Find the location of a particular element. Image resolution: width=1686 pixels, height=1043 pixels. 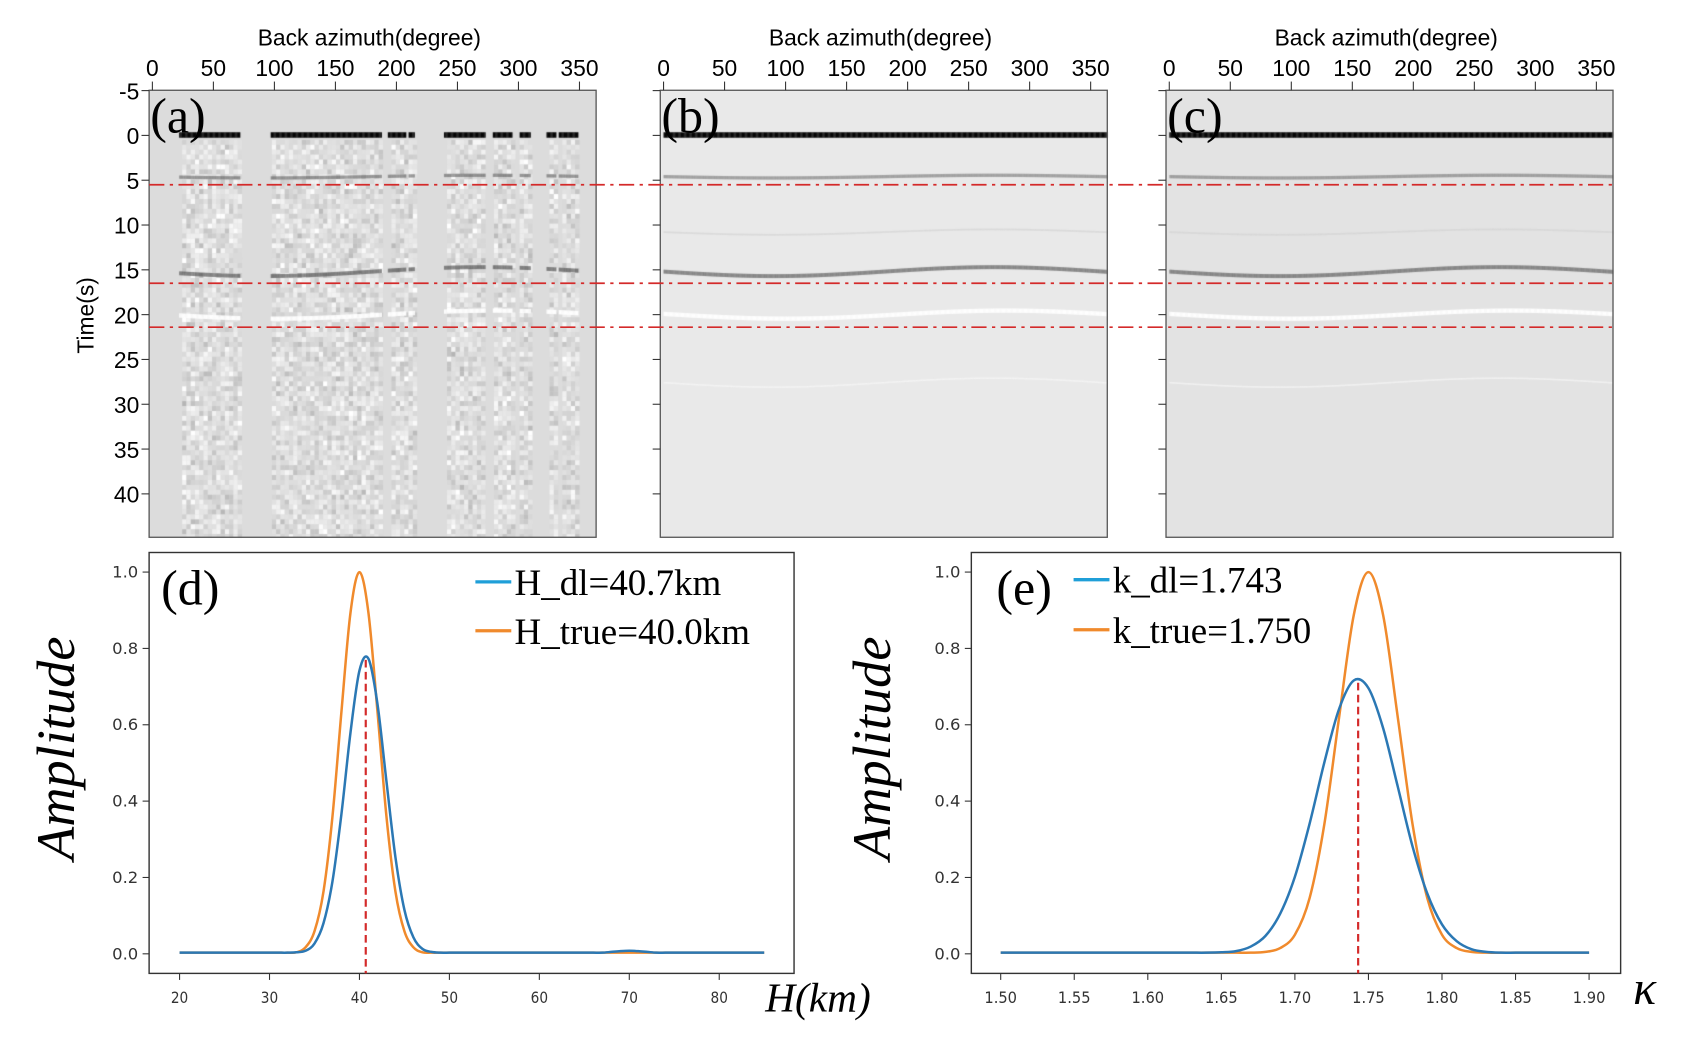

x-tick-label: 1.60 is located at coordinates (1147, 997).